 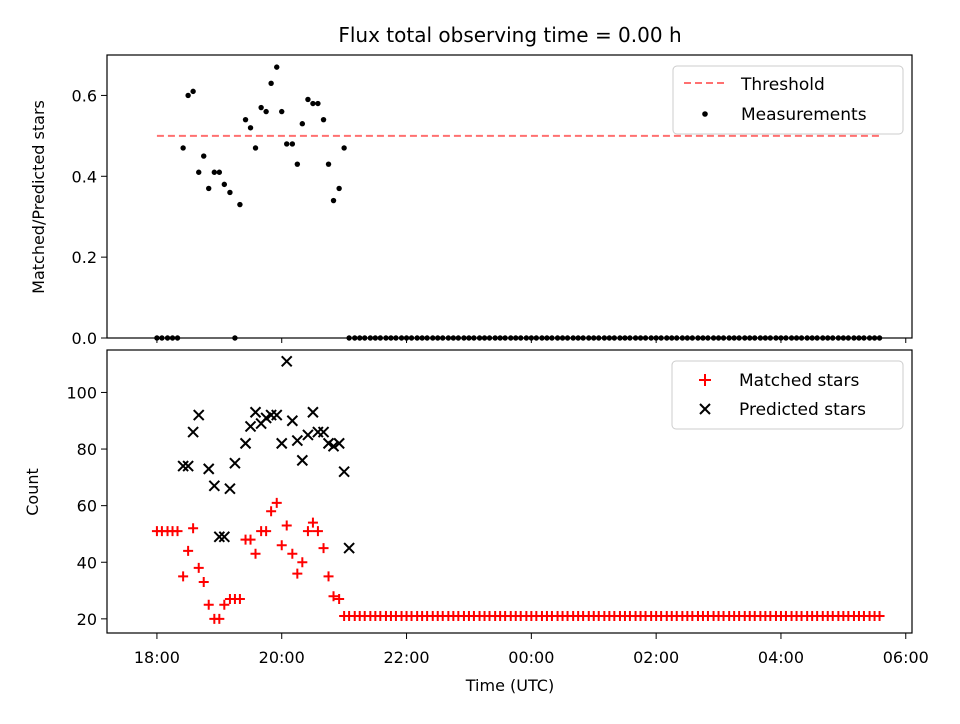 I want to click on bottom-y-tick-label: 100, so click(x=81, y=392).